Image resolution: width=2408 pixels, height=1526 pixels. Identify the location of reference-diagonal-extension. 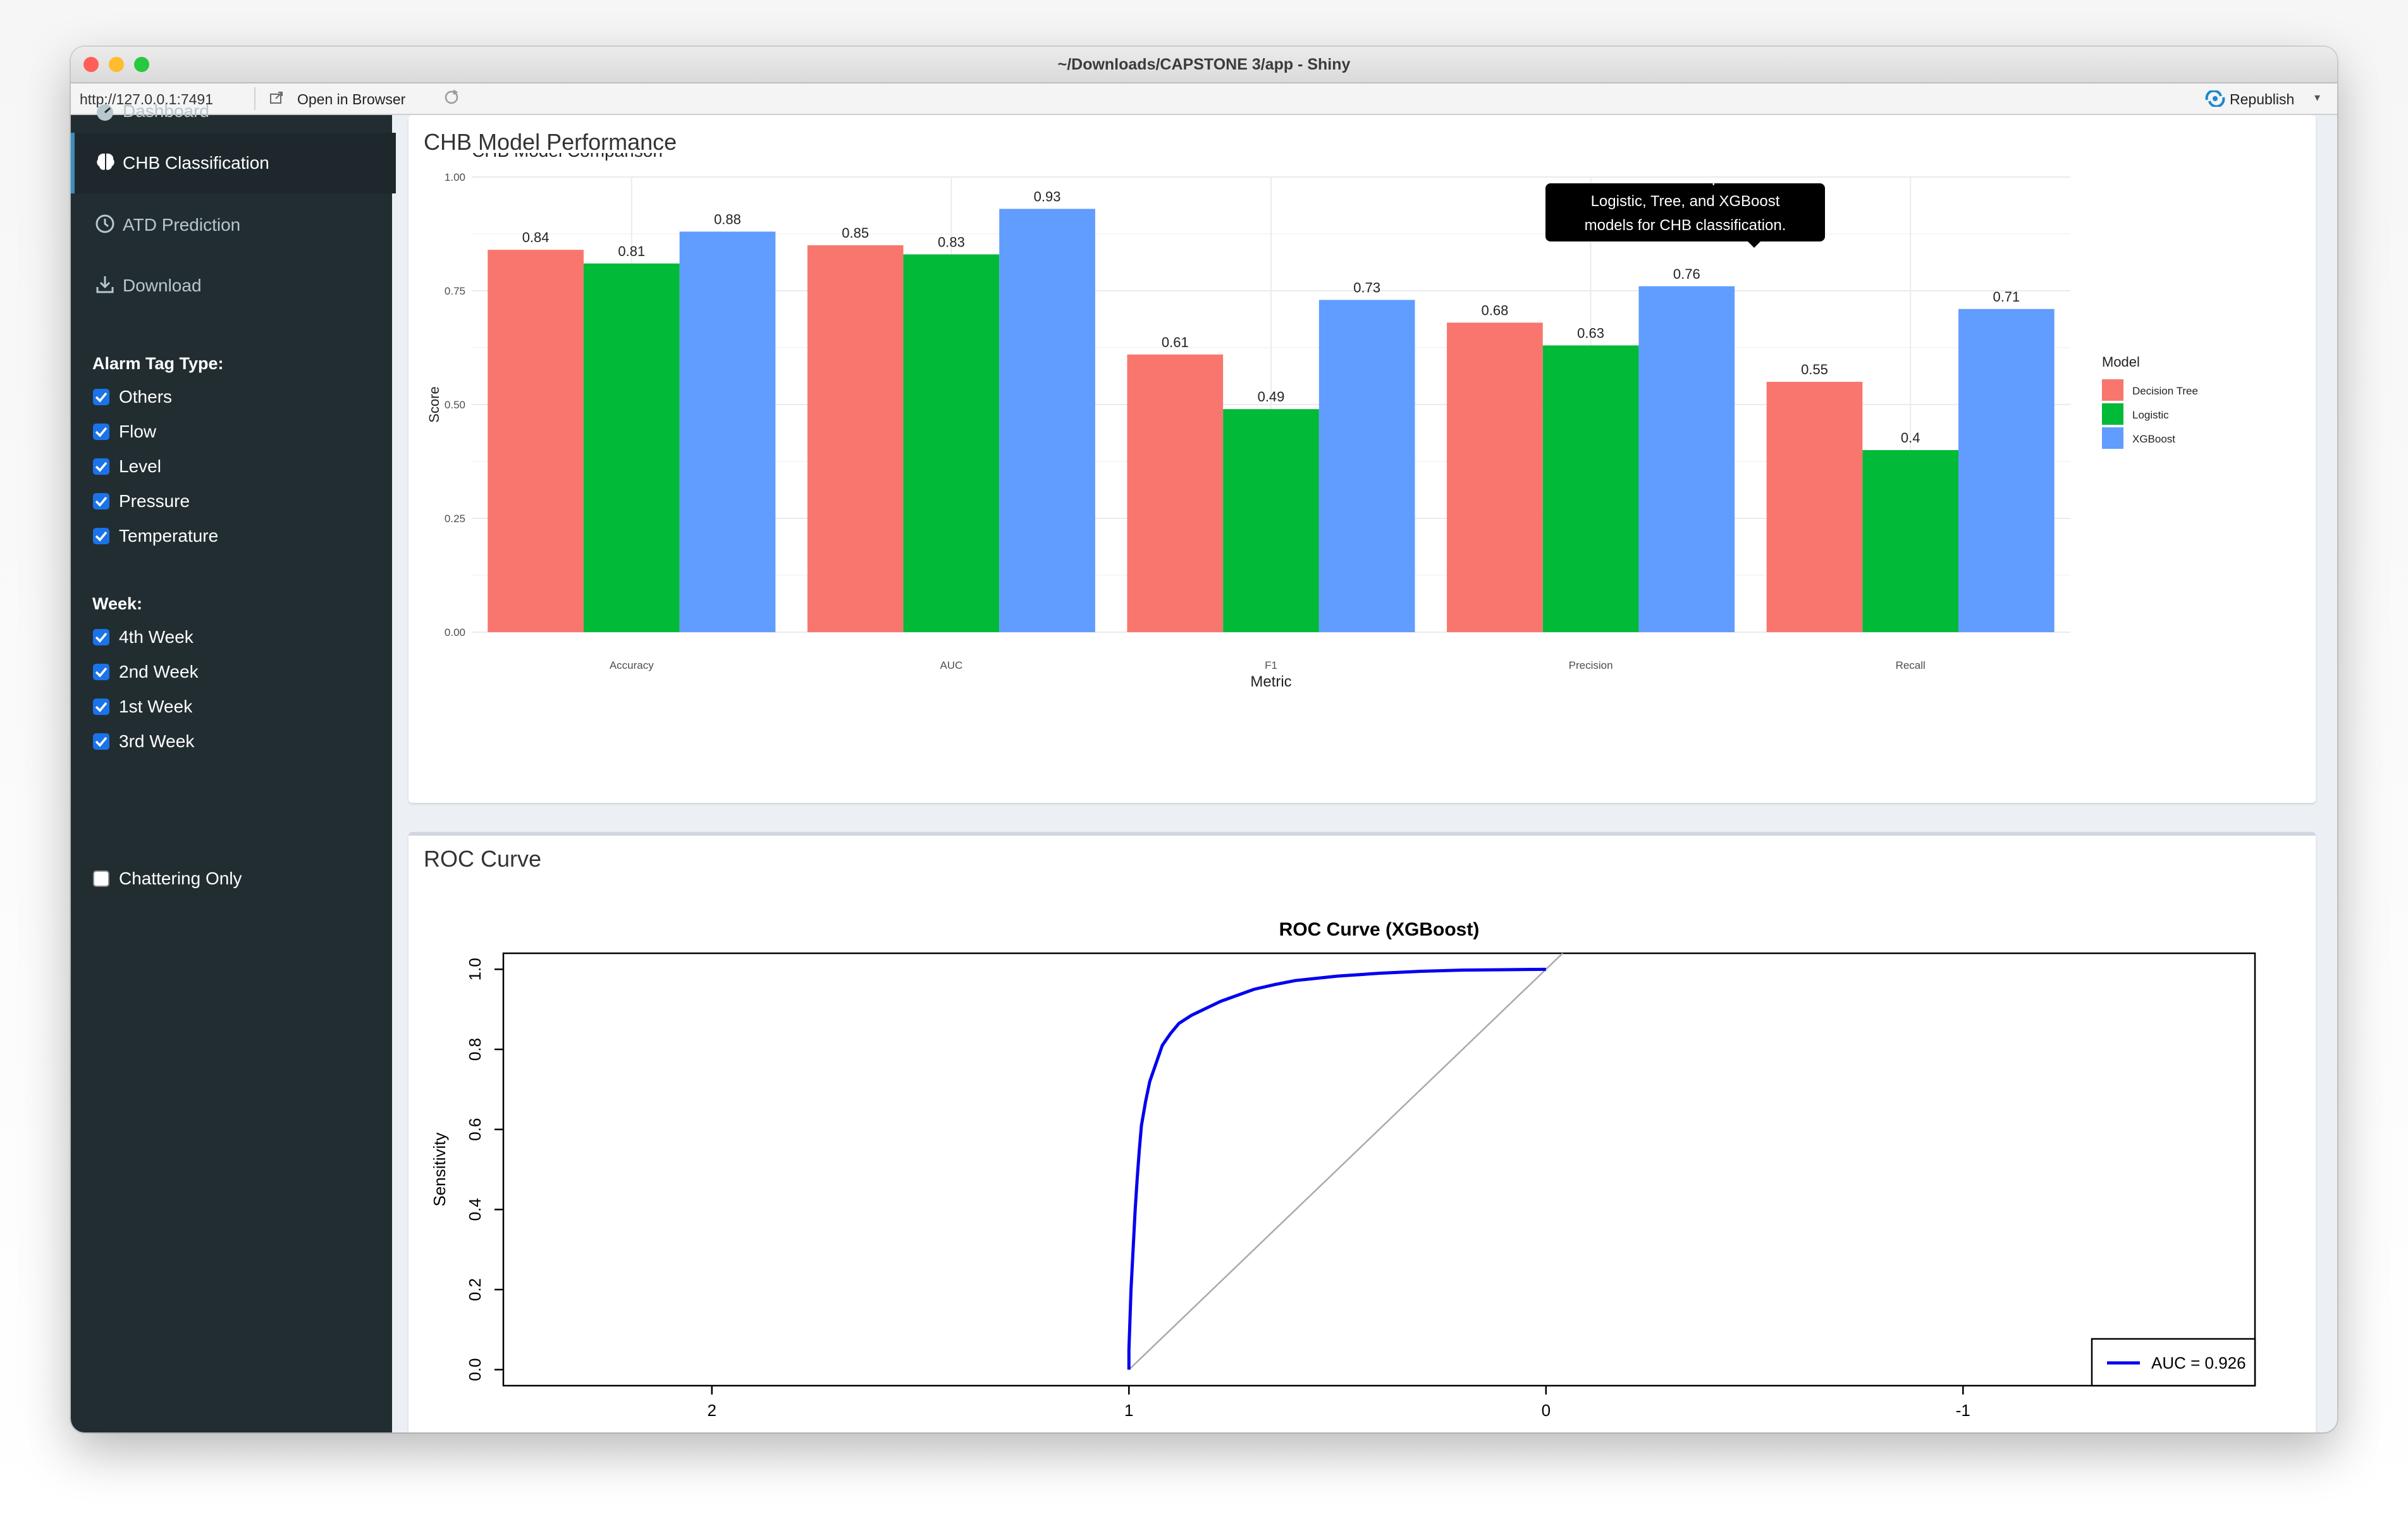
(1554, 961).